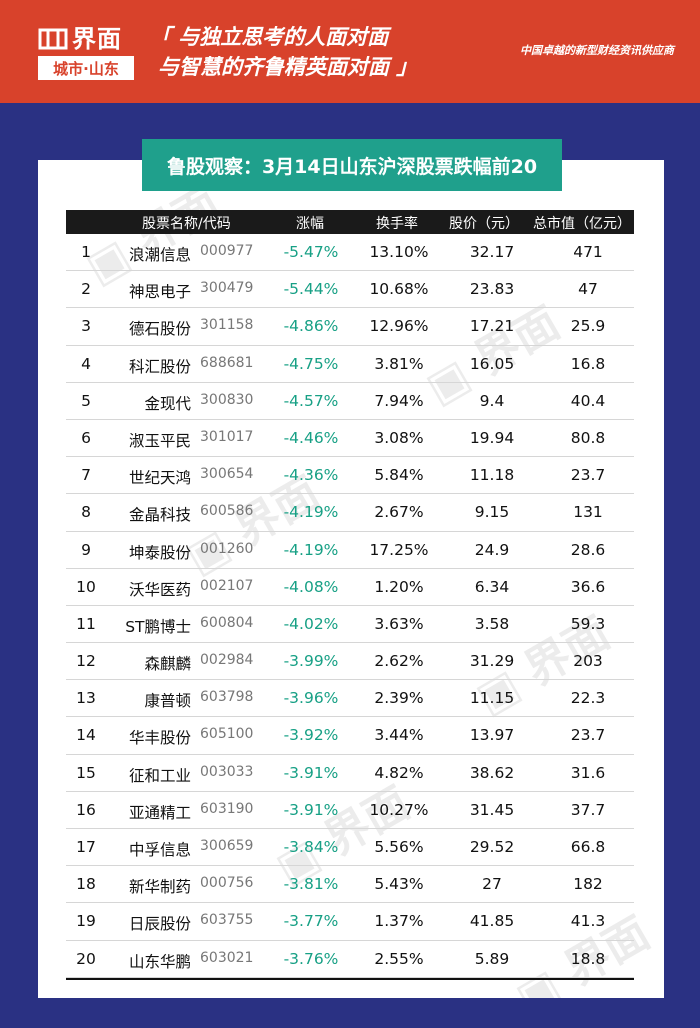 The width and height of the screenshot is (700, 1028). I want to click on table-row: 9 坤泰股份 001260 -4.19% 17.25% 24.9 28.6, so click(350, 550).